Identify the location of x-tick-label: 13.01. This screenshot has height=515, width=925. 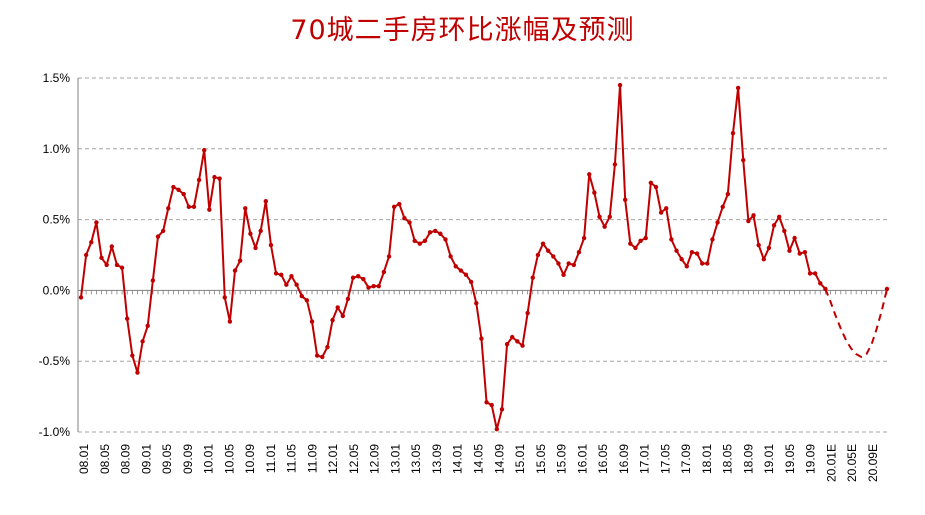
(395, 459).